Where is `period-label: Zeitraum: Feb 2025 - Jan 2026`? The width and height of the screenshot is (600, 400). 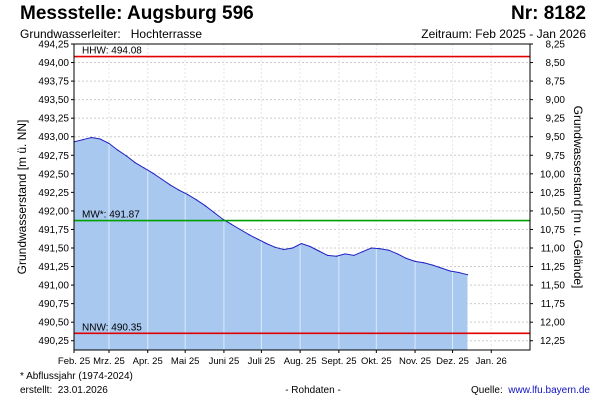
period-label: Zeitraum: Feb 2025 - Jan 2026 is located at coordinates (503, 34).